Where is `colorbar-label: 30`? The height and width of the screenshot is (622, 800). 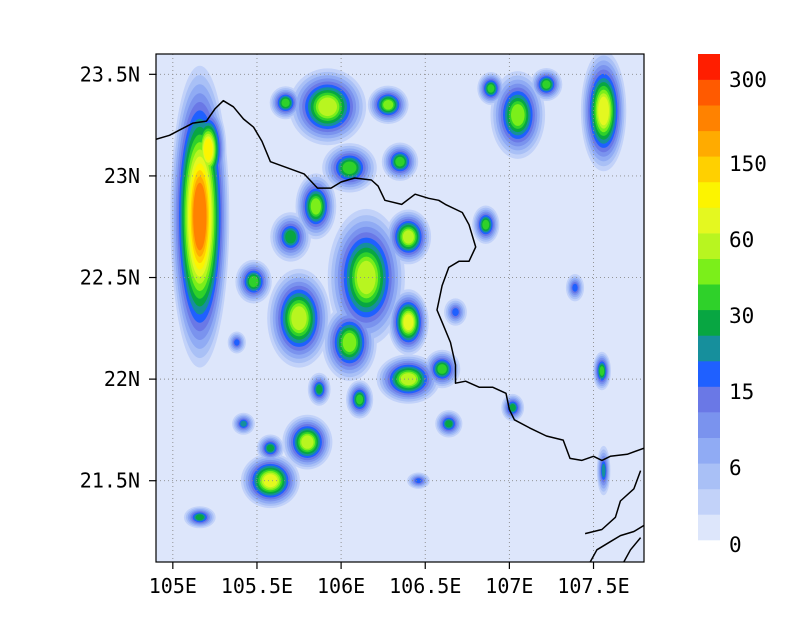
colorbar-label: 30 is located at coordinates (741, 316).